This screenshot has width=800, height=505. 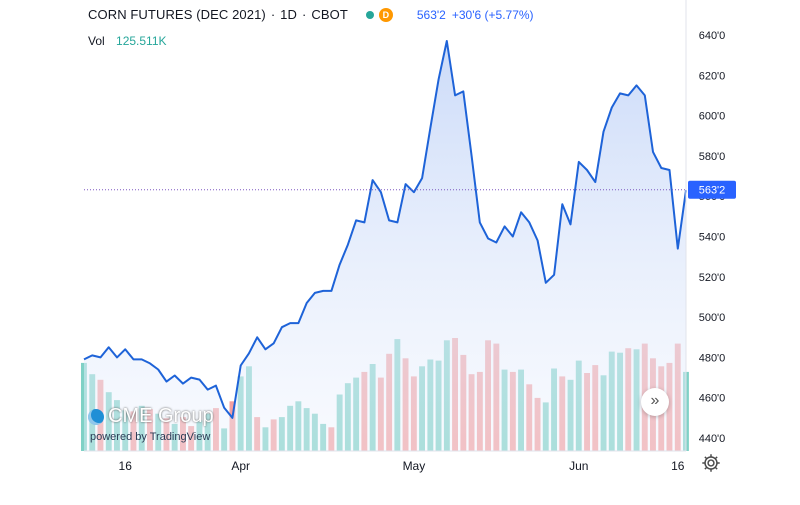 I want to click on exchange-label: CBOT, so click(x=329, y=14).